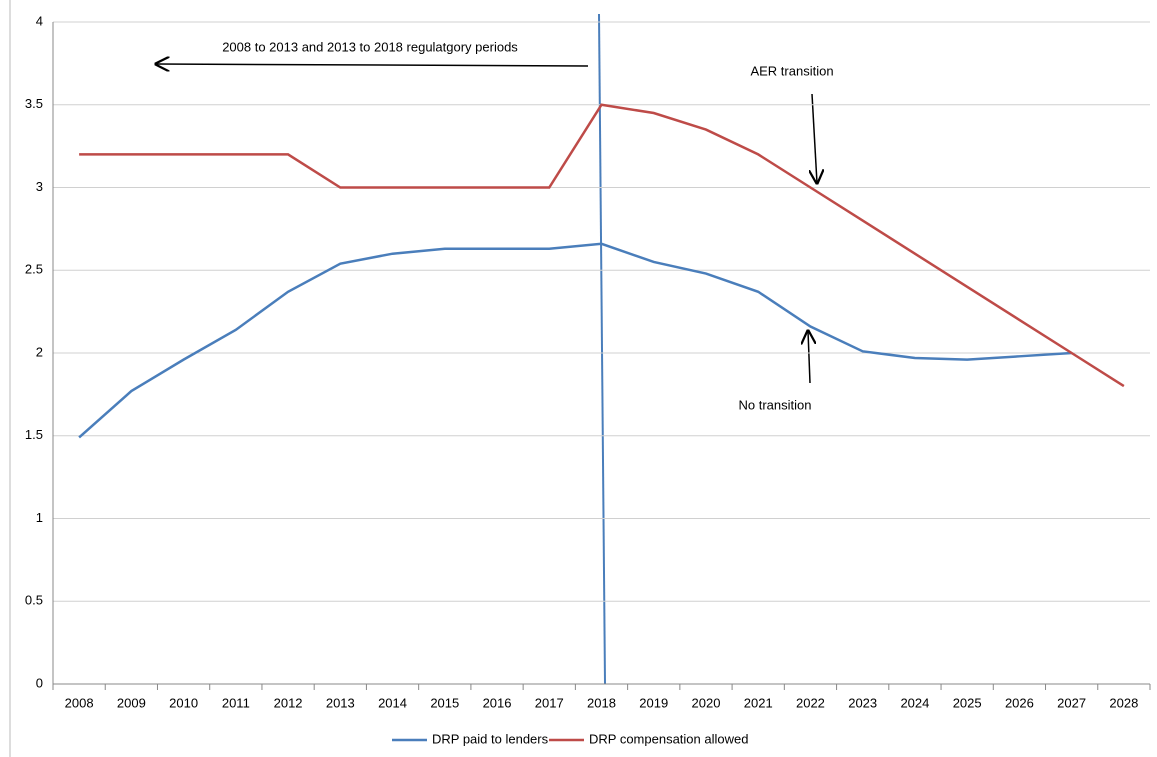 The image size is (1157, 757). What do you see at coordinates (34, 434) in the screenshot?
I see `y-tick-label: 1.5` at bounding box center [34, 434].